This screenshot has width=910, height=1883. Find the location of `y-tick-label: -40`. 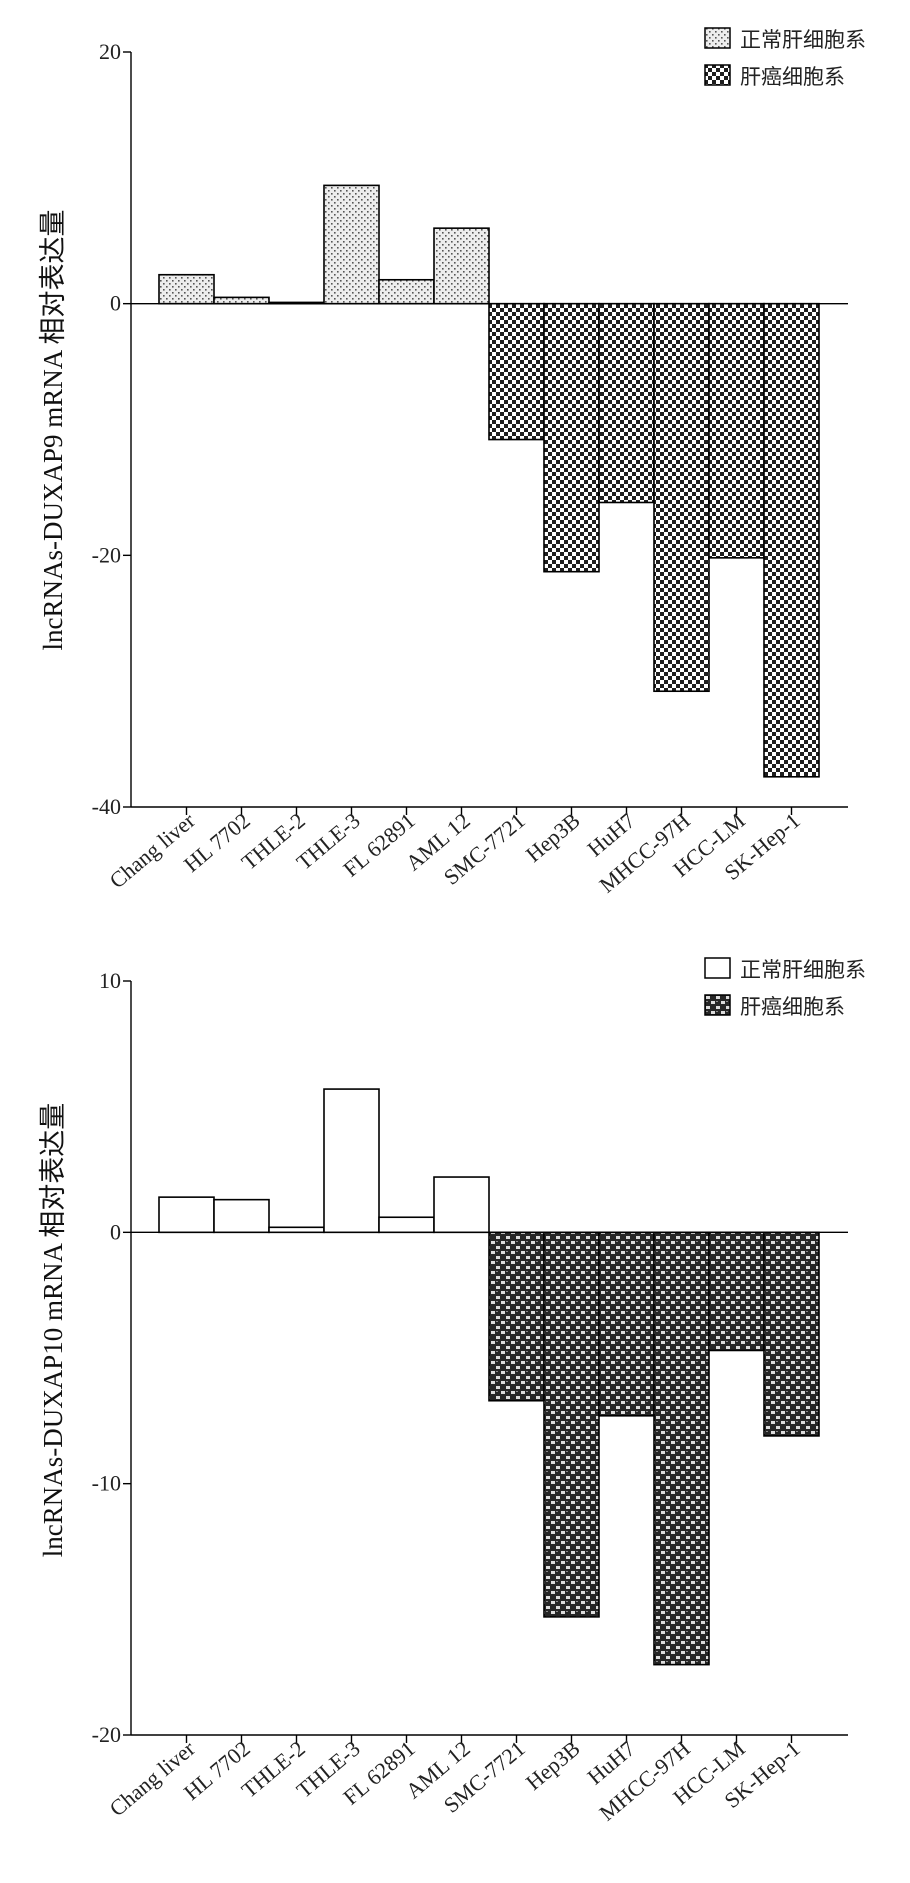

y-tick-label: -40 is located at coordinates (106, 806).